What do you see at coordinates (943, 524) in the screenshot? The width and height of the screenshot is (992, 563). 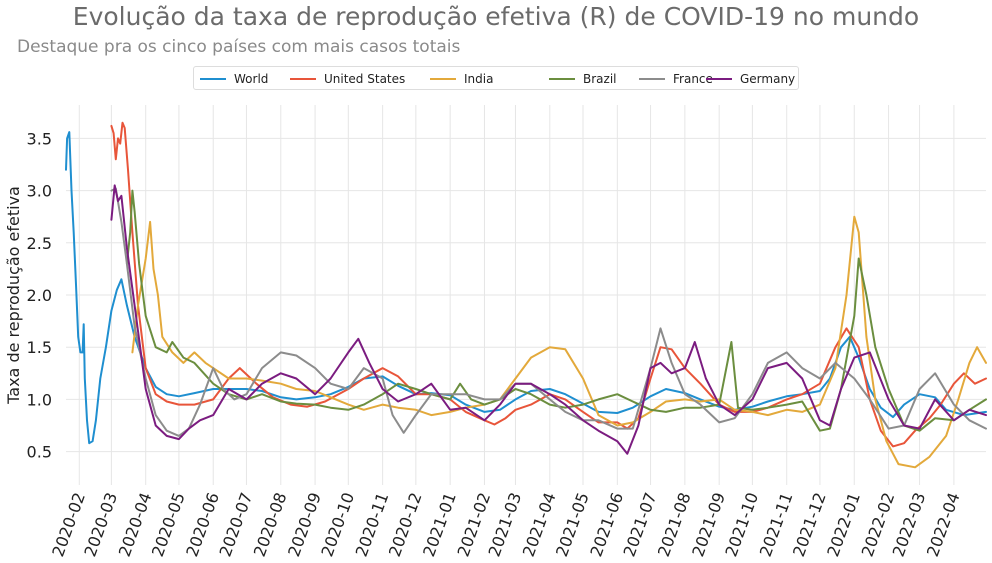 I see `x-tick-label: 2022-04` at bounding box center [943, 524].